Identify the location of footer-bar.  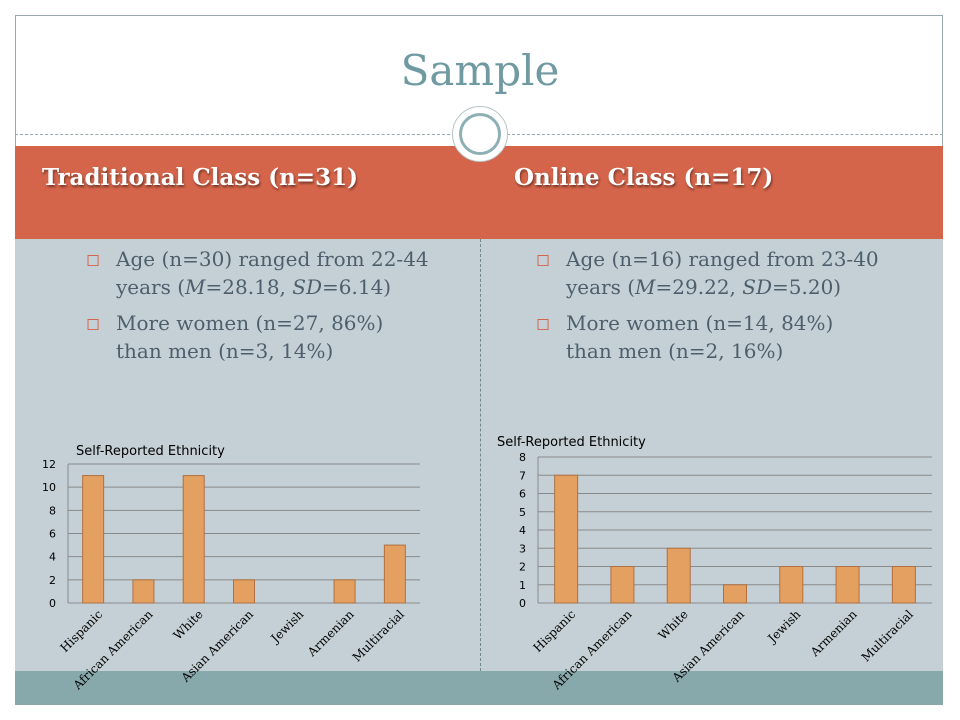
(479, 688).